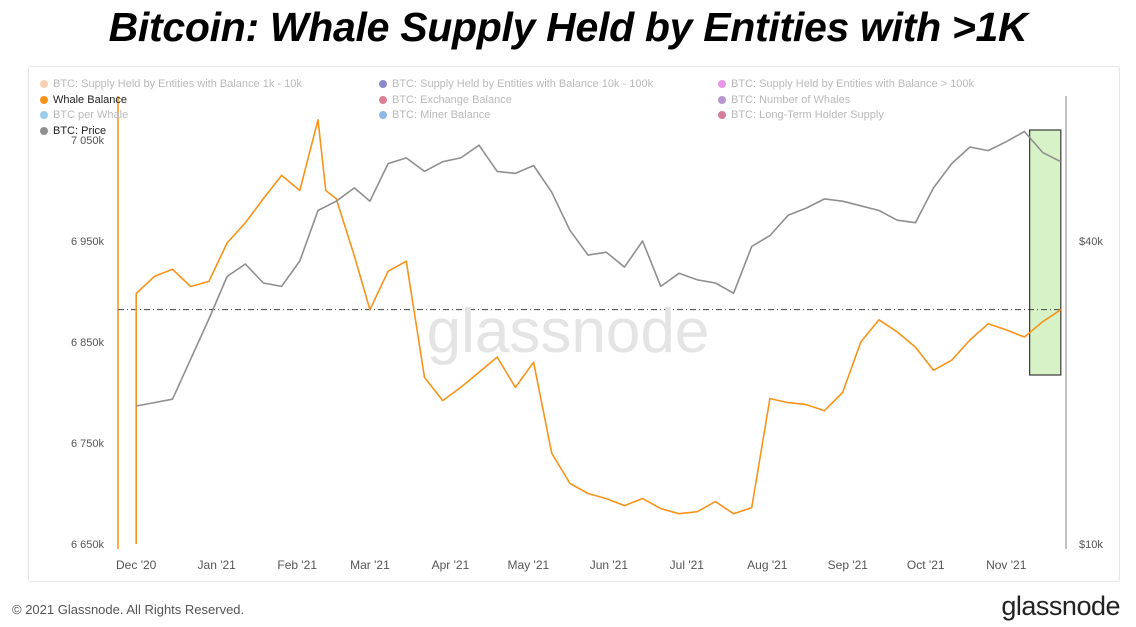  Describe the element at coordinates (88, 343) in the screenshot. I see `y-left-tick-label: 6 850k` at that location.